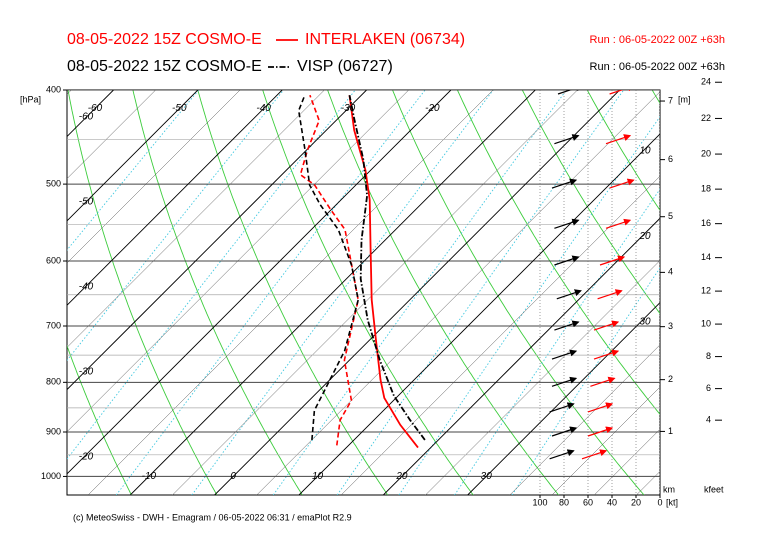  What do you see at coordinates (487, 476) in the screenshot?
I see `isotherm-label: 30` at bounding box center [487, 476].